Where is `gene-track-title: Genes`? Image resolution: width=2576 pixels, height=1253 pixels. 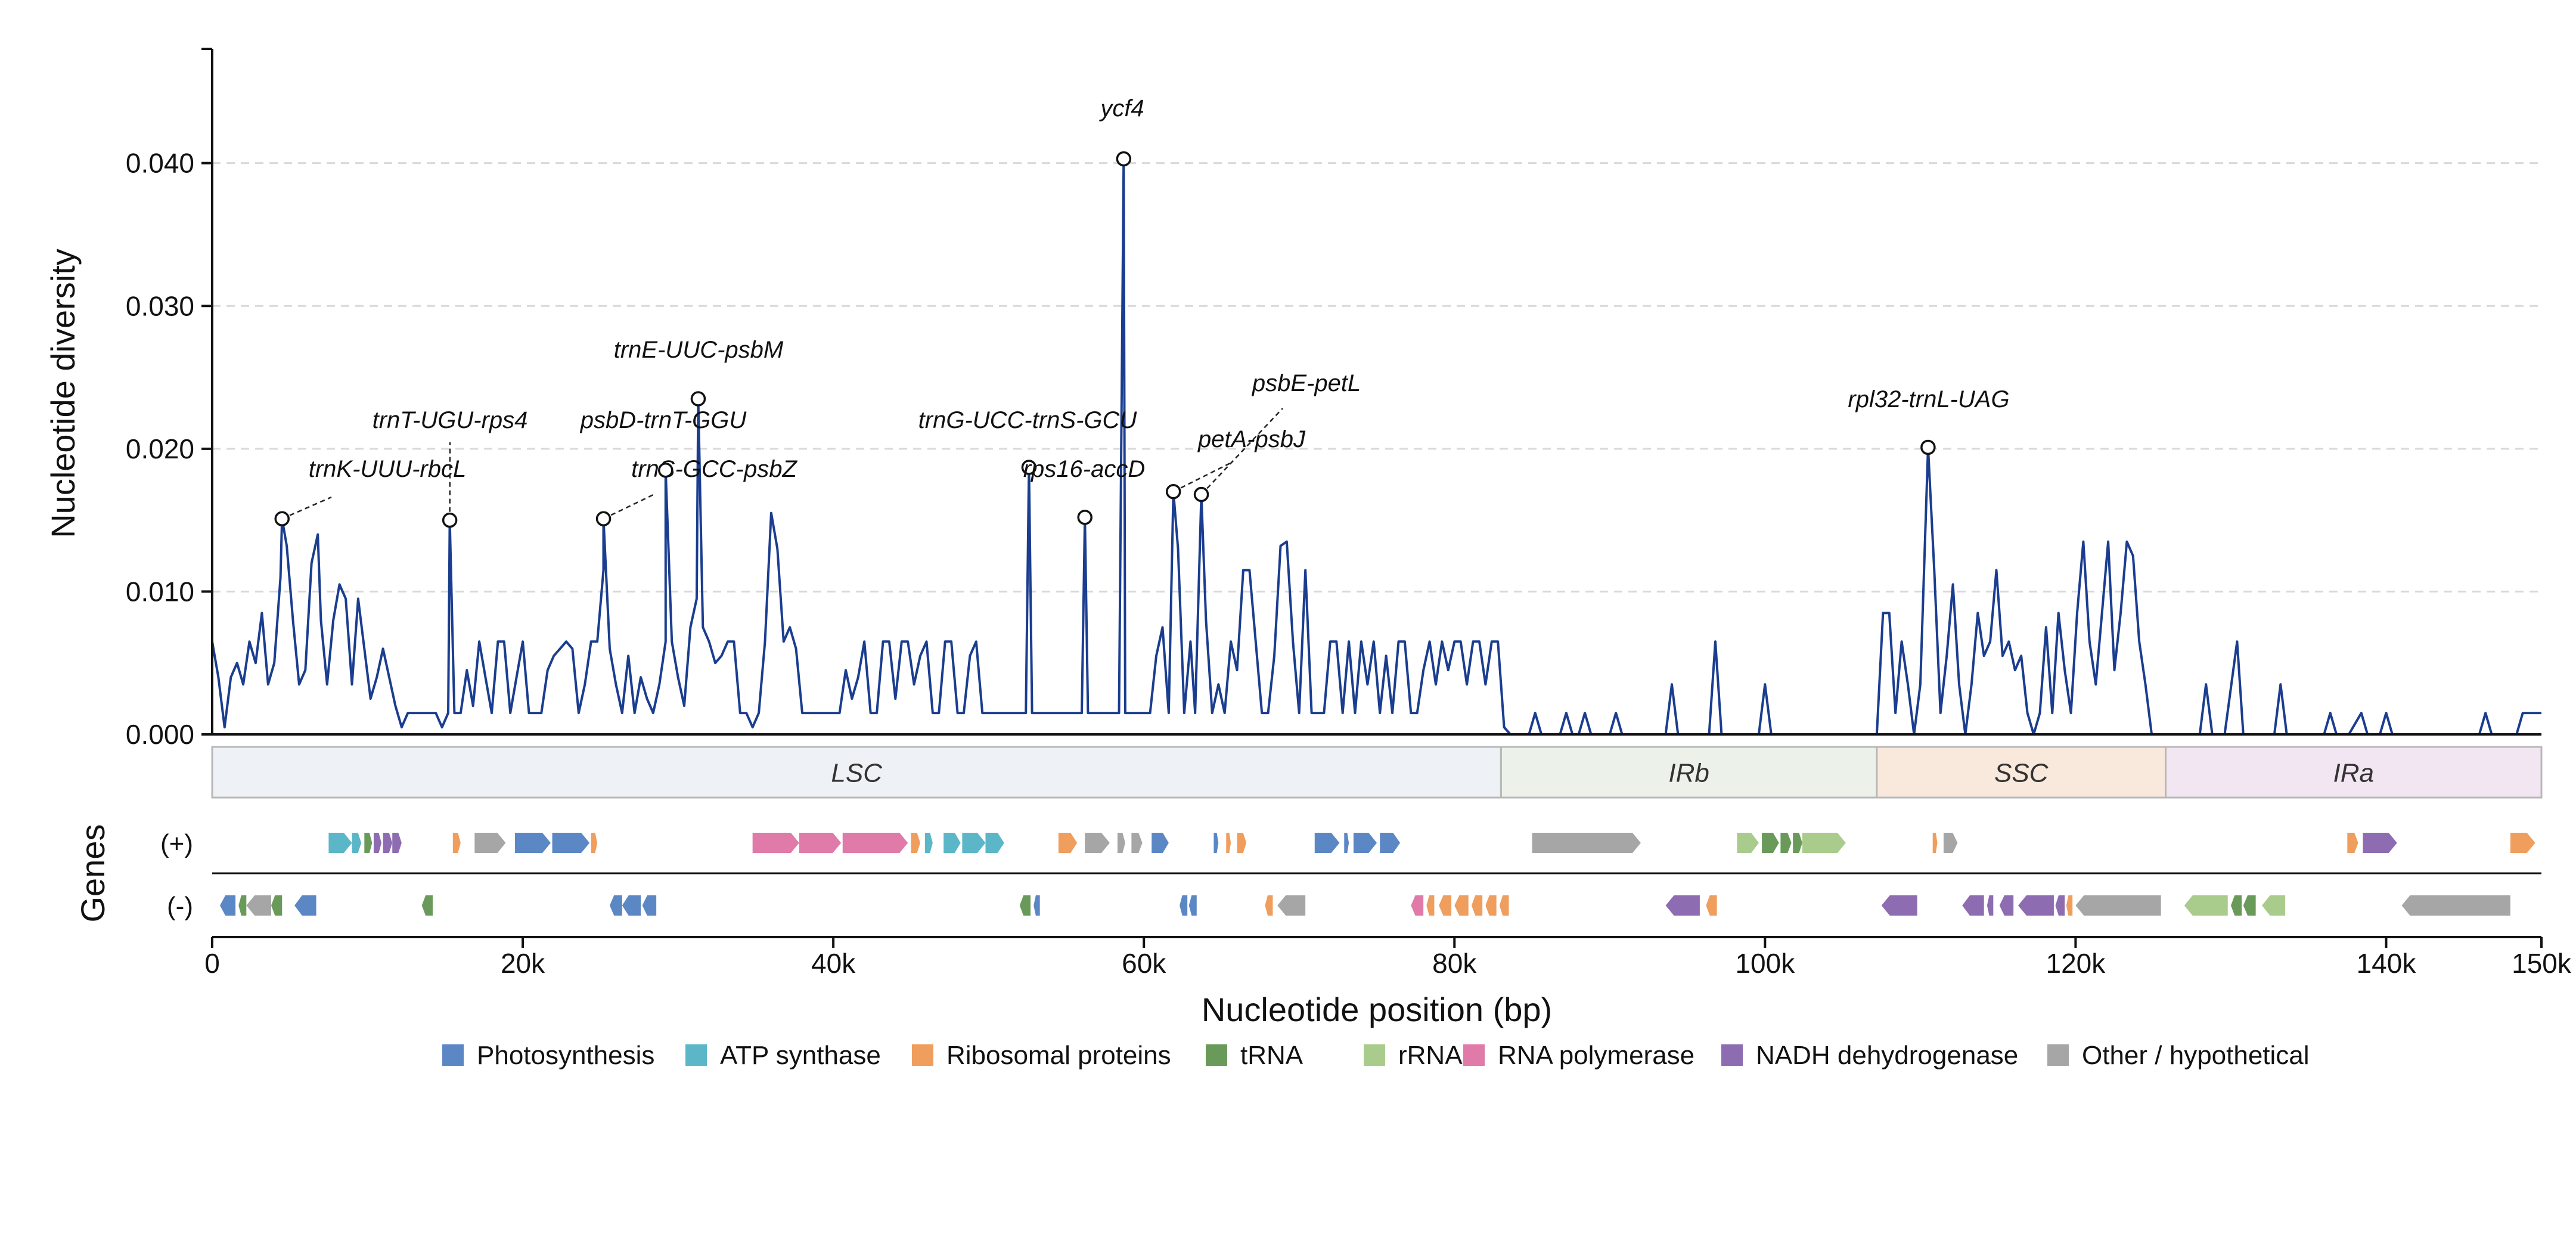
gene-track-title: Genes is located at coordinates (93, 873).